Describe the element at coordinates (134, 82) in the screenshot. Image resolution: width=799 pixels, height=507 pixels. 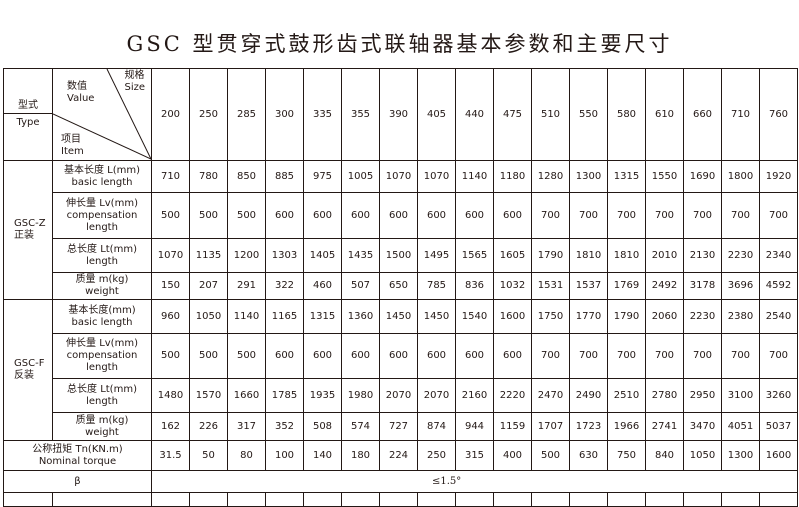
I see `size-label: 规格 Size` at that location.